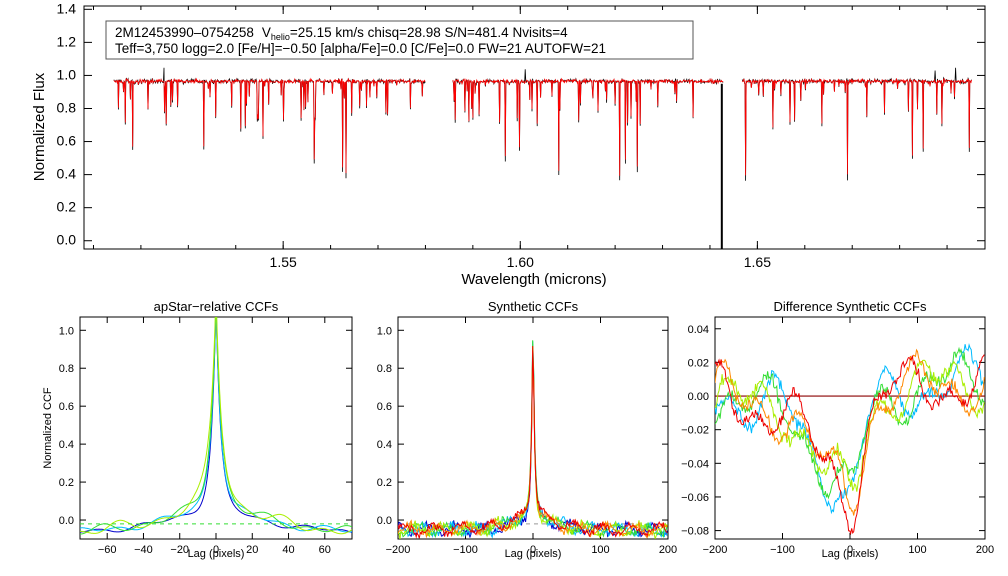  I want to click on ccf-apstar-xlabel: Lag (pixels), so click(216, 554).